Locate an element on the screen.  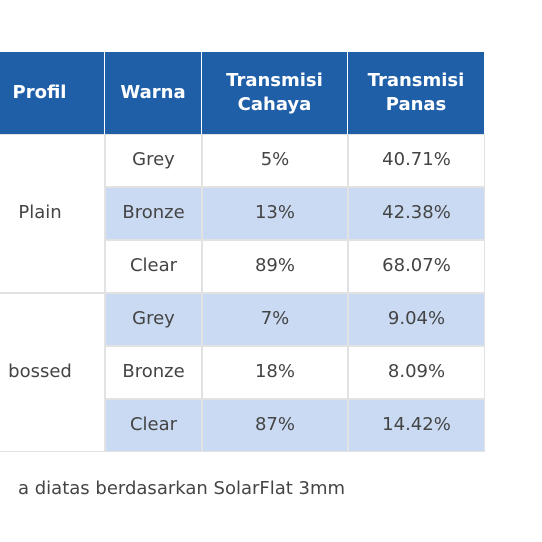
header-cell: Warna is located at coordinates (153, 93).